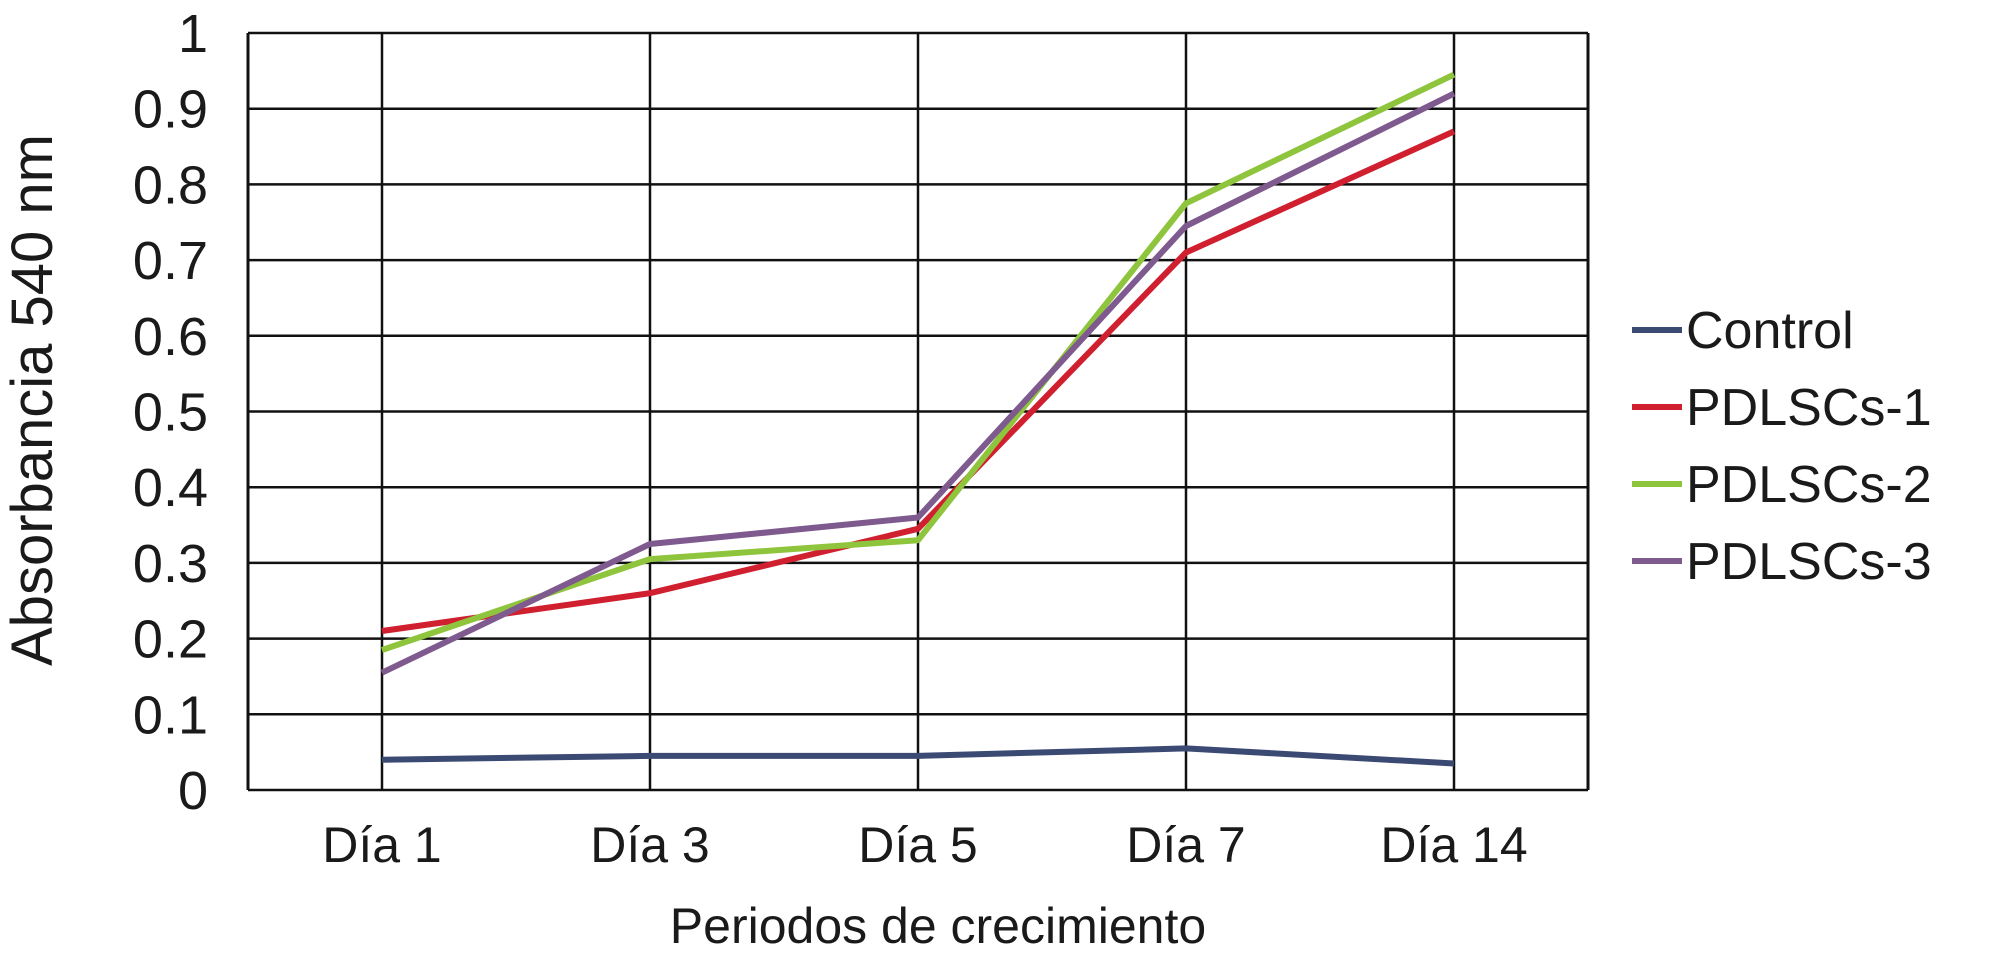 This screenshot has height=960, width=2000. Describe the element at coordinates (1782, 446) in the screenshot. I see `legend: Control PDLSCs-1 PDLSCs-2 PDLSCs-3` at that location.